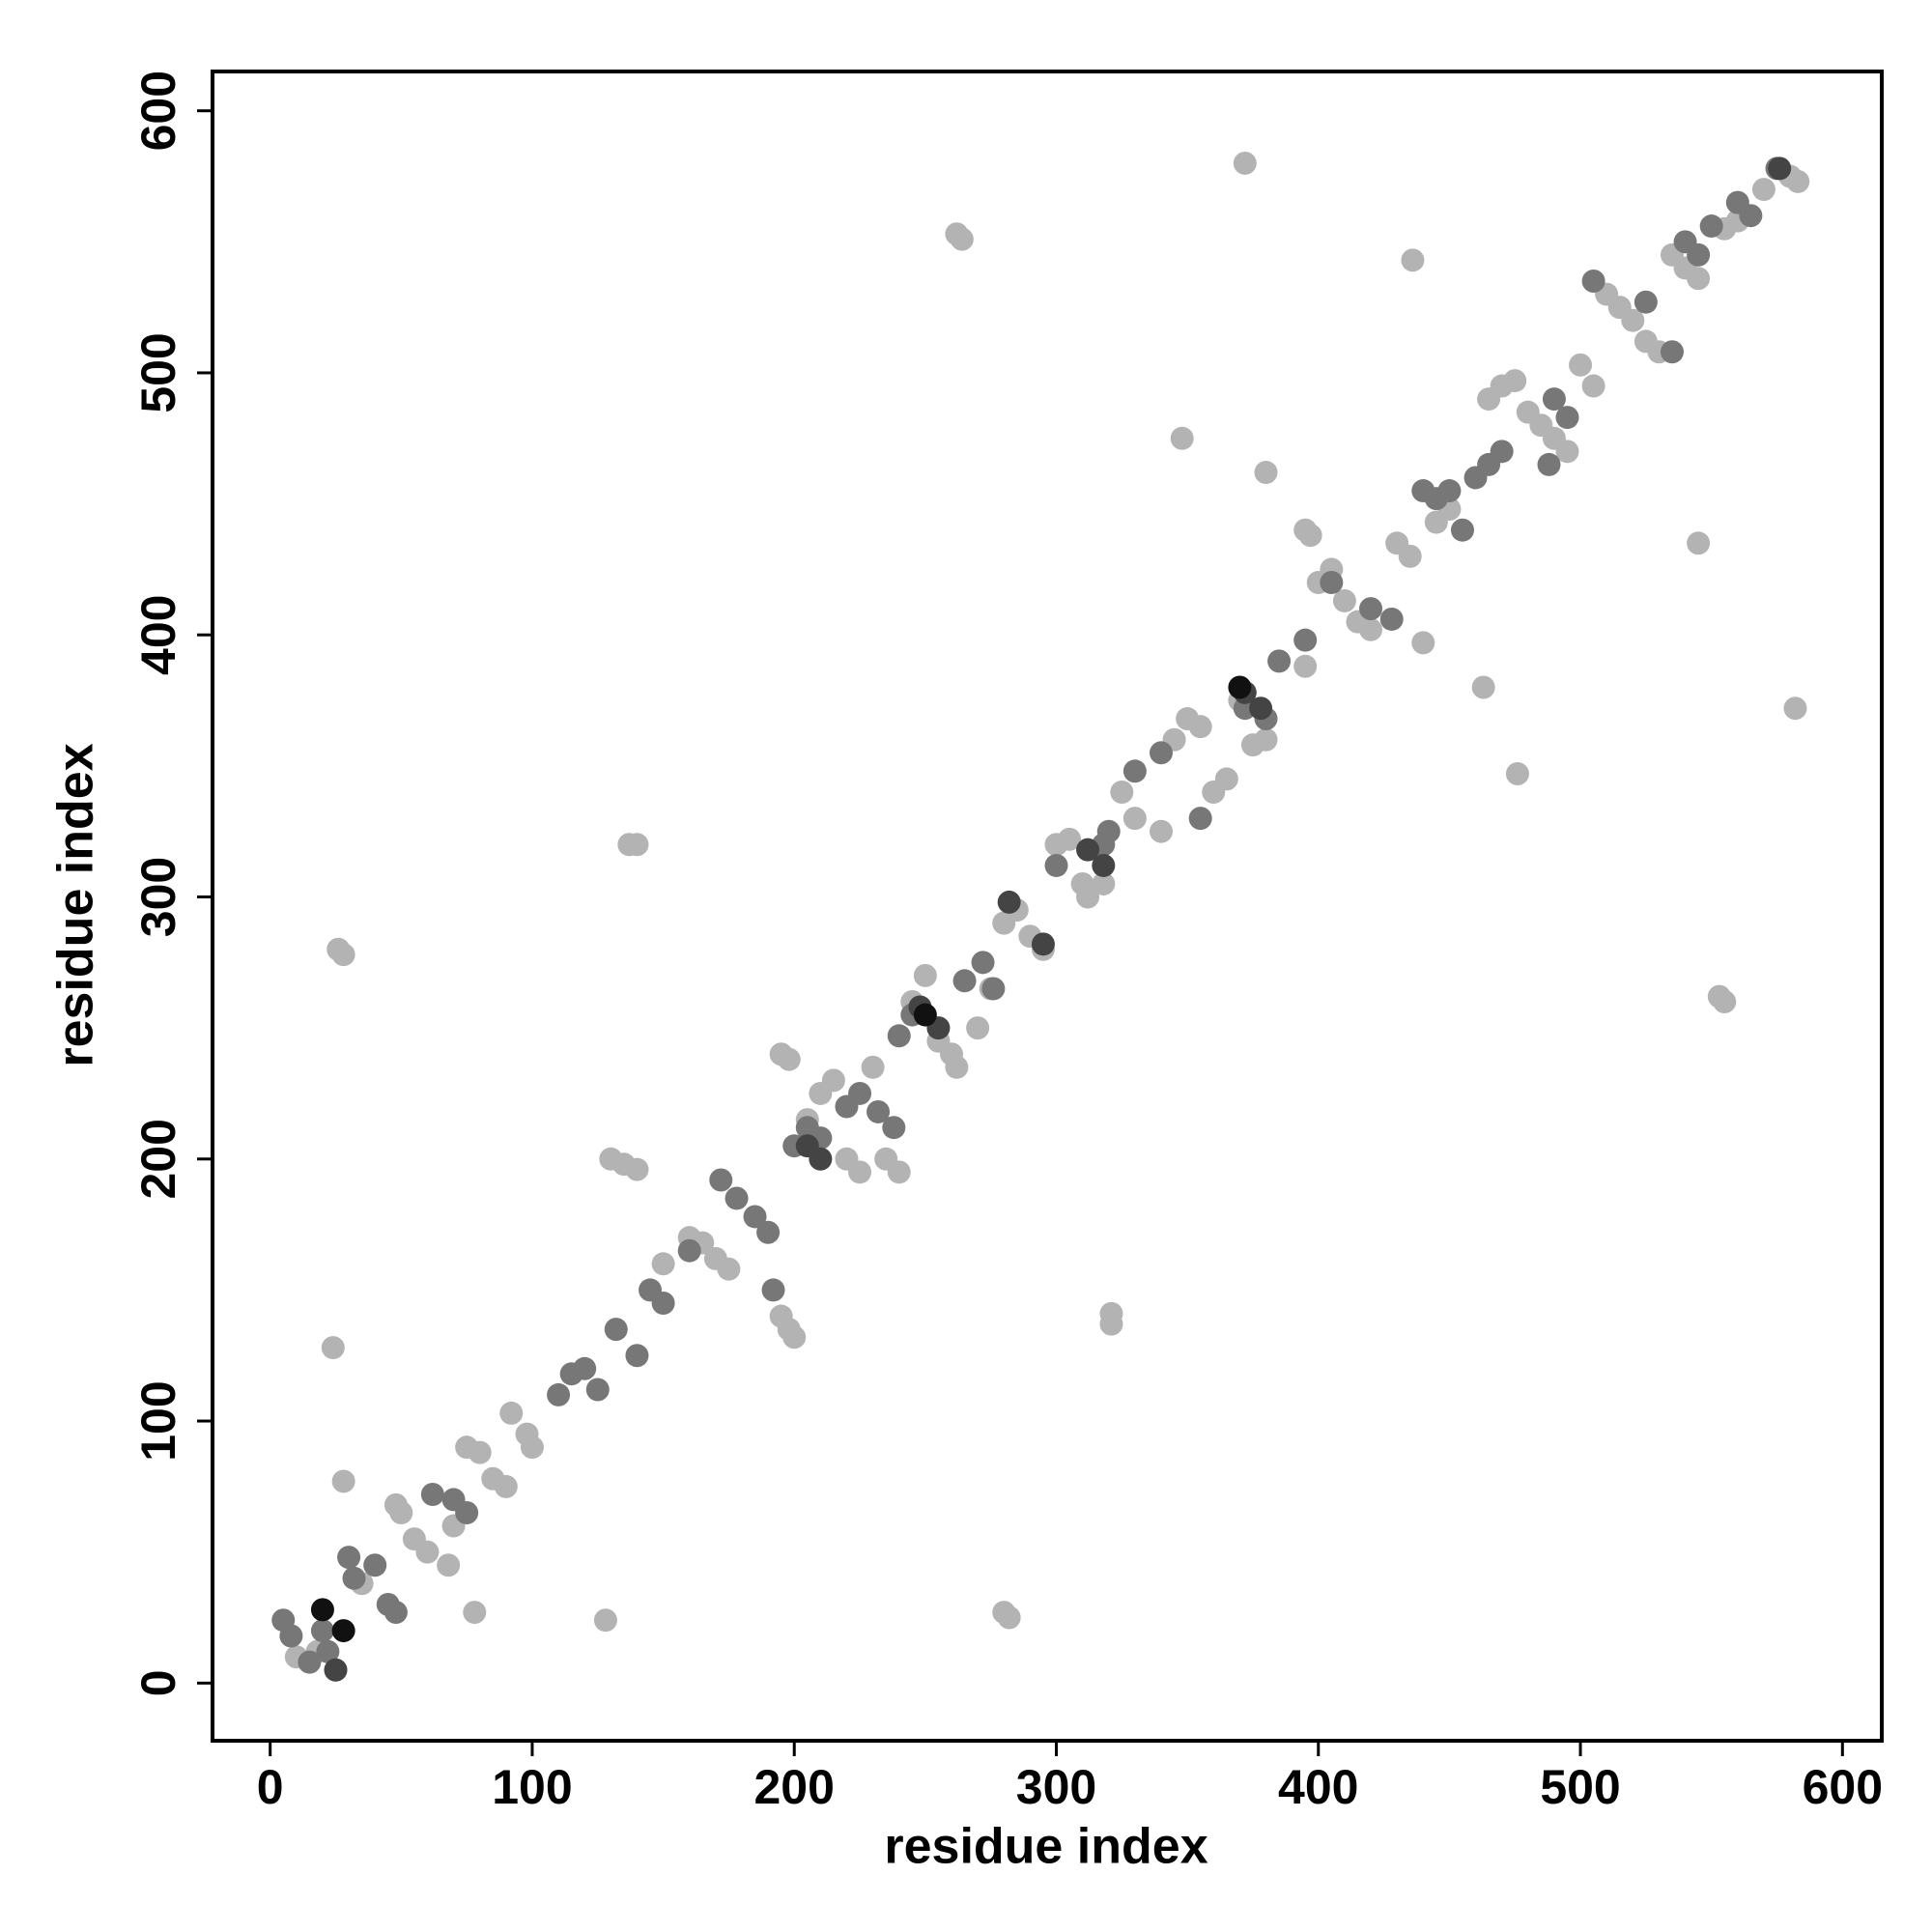 The height and width of the screenshot is (1932, 1932). Describe the element at coordinates (158, 1159) in the screenshot. I see `y-tick-label: 200` at that location.